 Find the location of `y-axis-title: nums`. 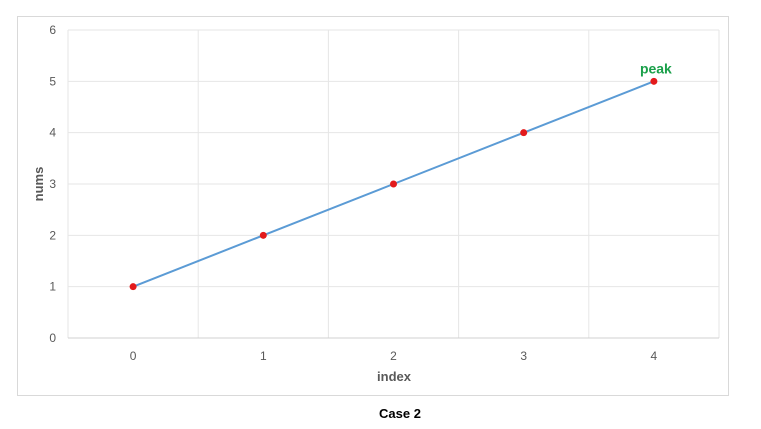

y-axis-title: nums is located at coordinates (38, 184).